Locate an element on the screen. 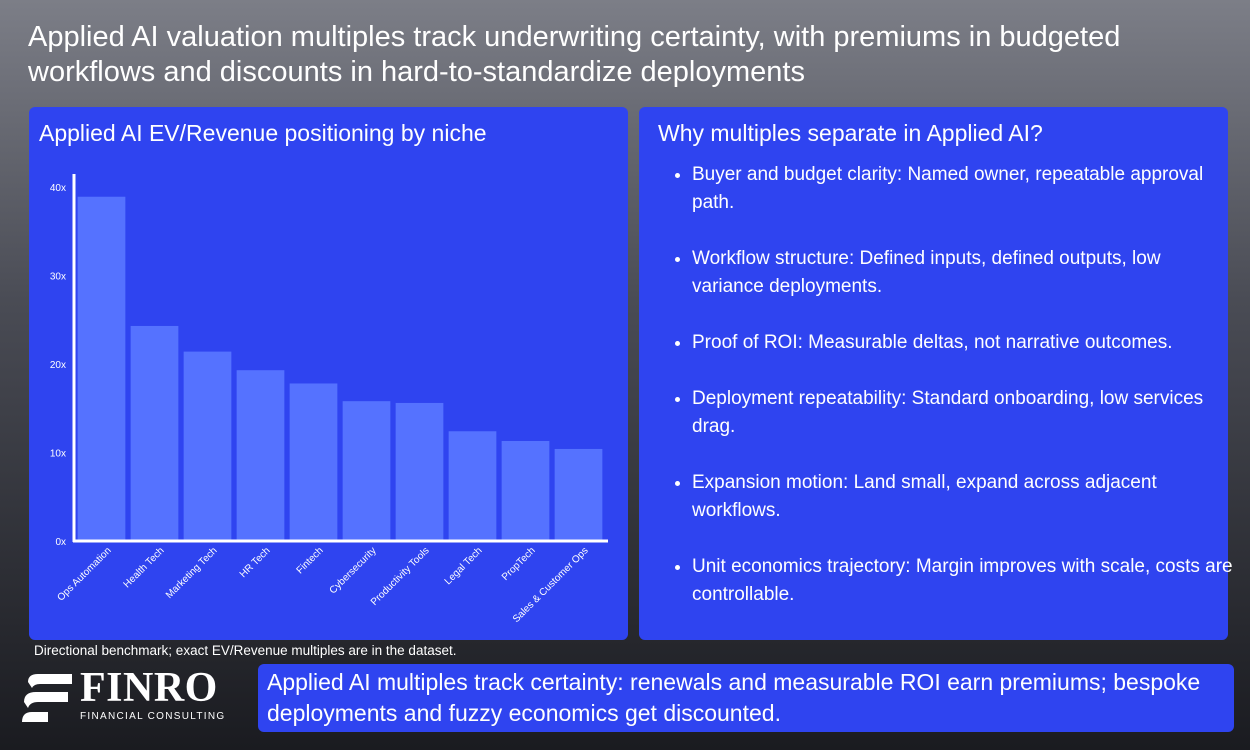 The height and width of the screenshot is (750, 1250). x-tick-label: PropTech is located at coordinates (519, 564).